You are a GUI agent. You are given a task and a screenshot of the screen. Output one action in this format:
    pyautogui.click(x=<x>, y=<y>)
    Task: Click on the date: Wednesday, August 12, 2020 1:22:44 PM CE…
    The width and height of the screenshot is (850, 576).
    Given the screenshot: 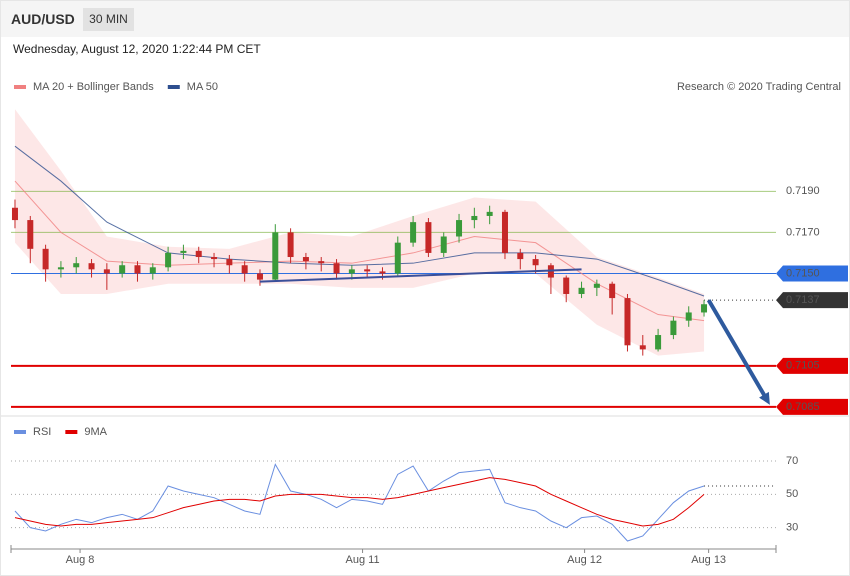 What is the action you would take?
    pyautogui.click(x=137, y=49)
    